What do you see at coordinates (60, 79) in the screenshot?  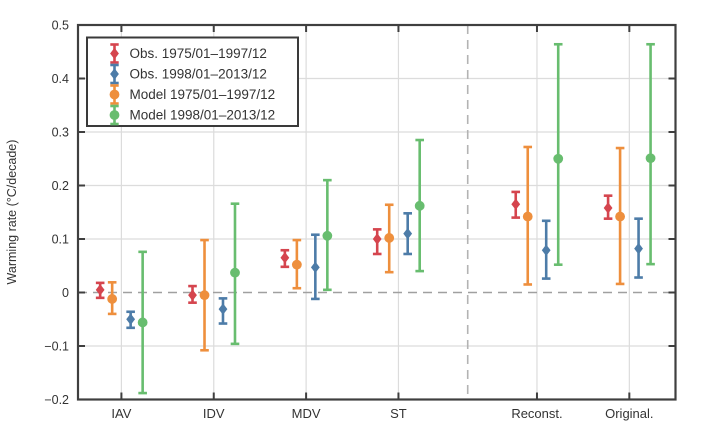 I see `y-tick-label: 0.4` at bounding box center [60, 79].